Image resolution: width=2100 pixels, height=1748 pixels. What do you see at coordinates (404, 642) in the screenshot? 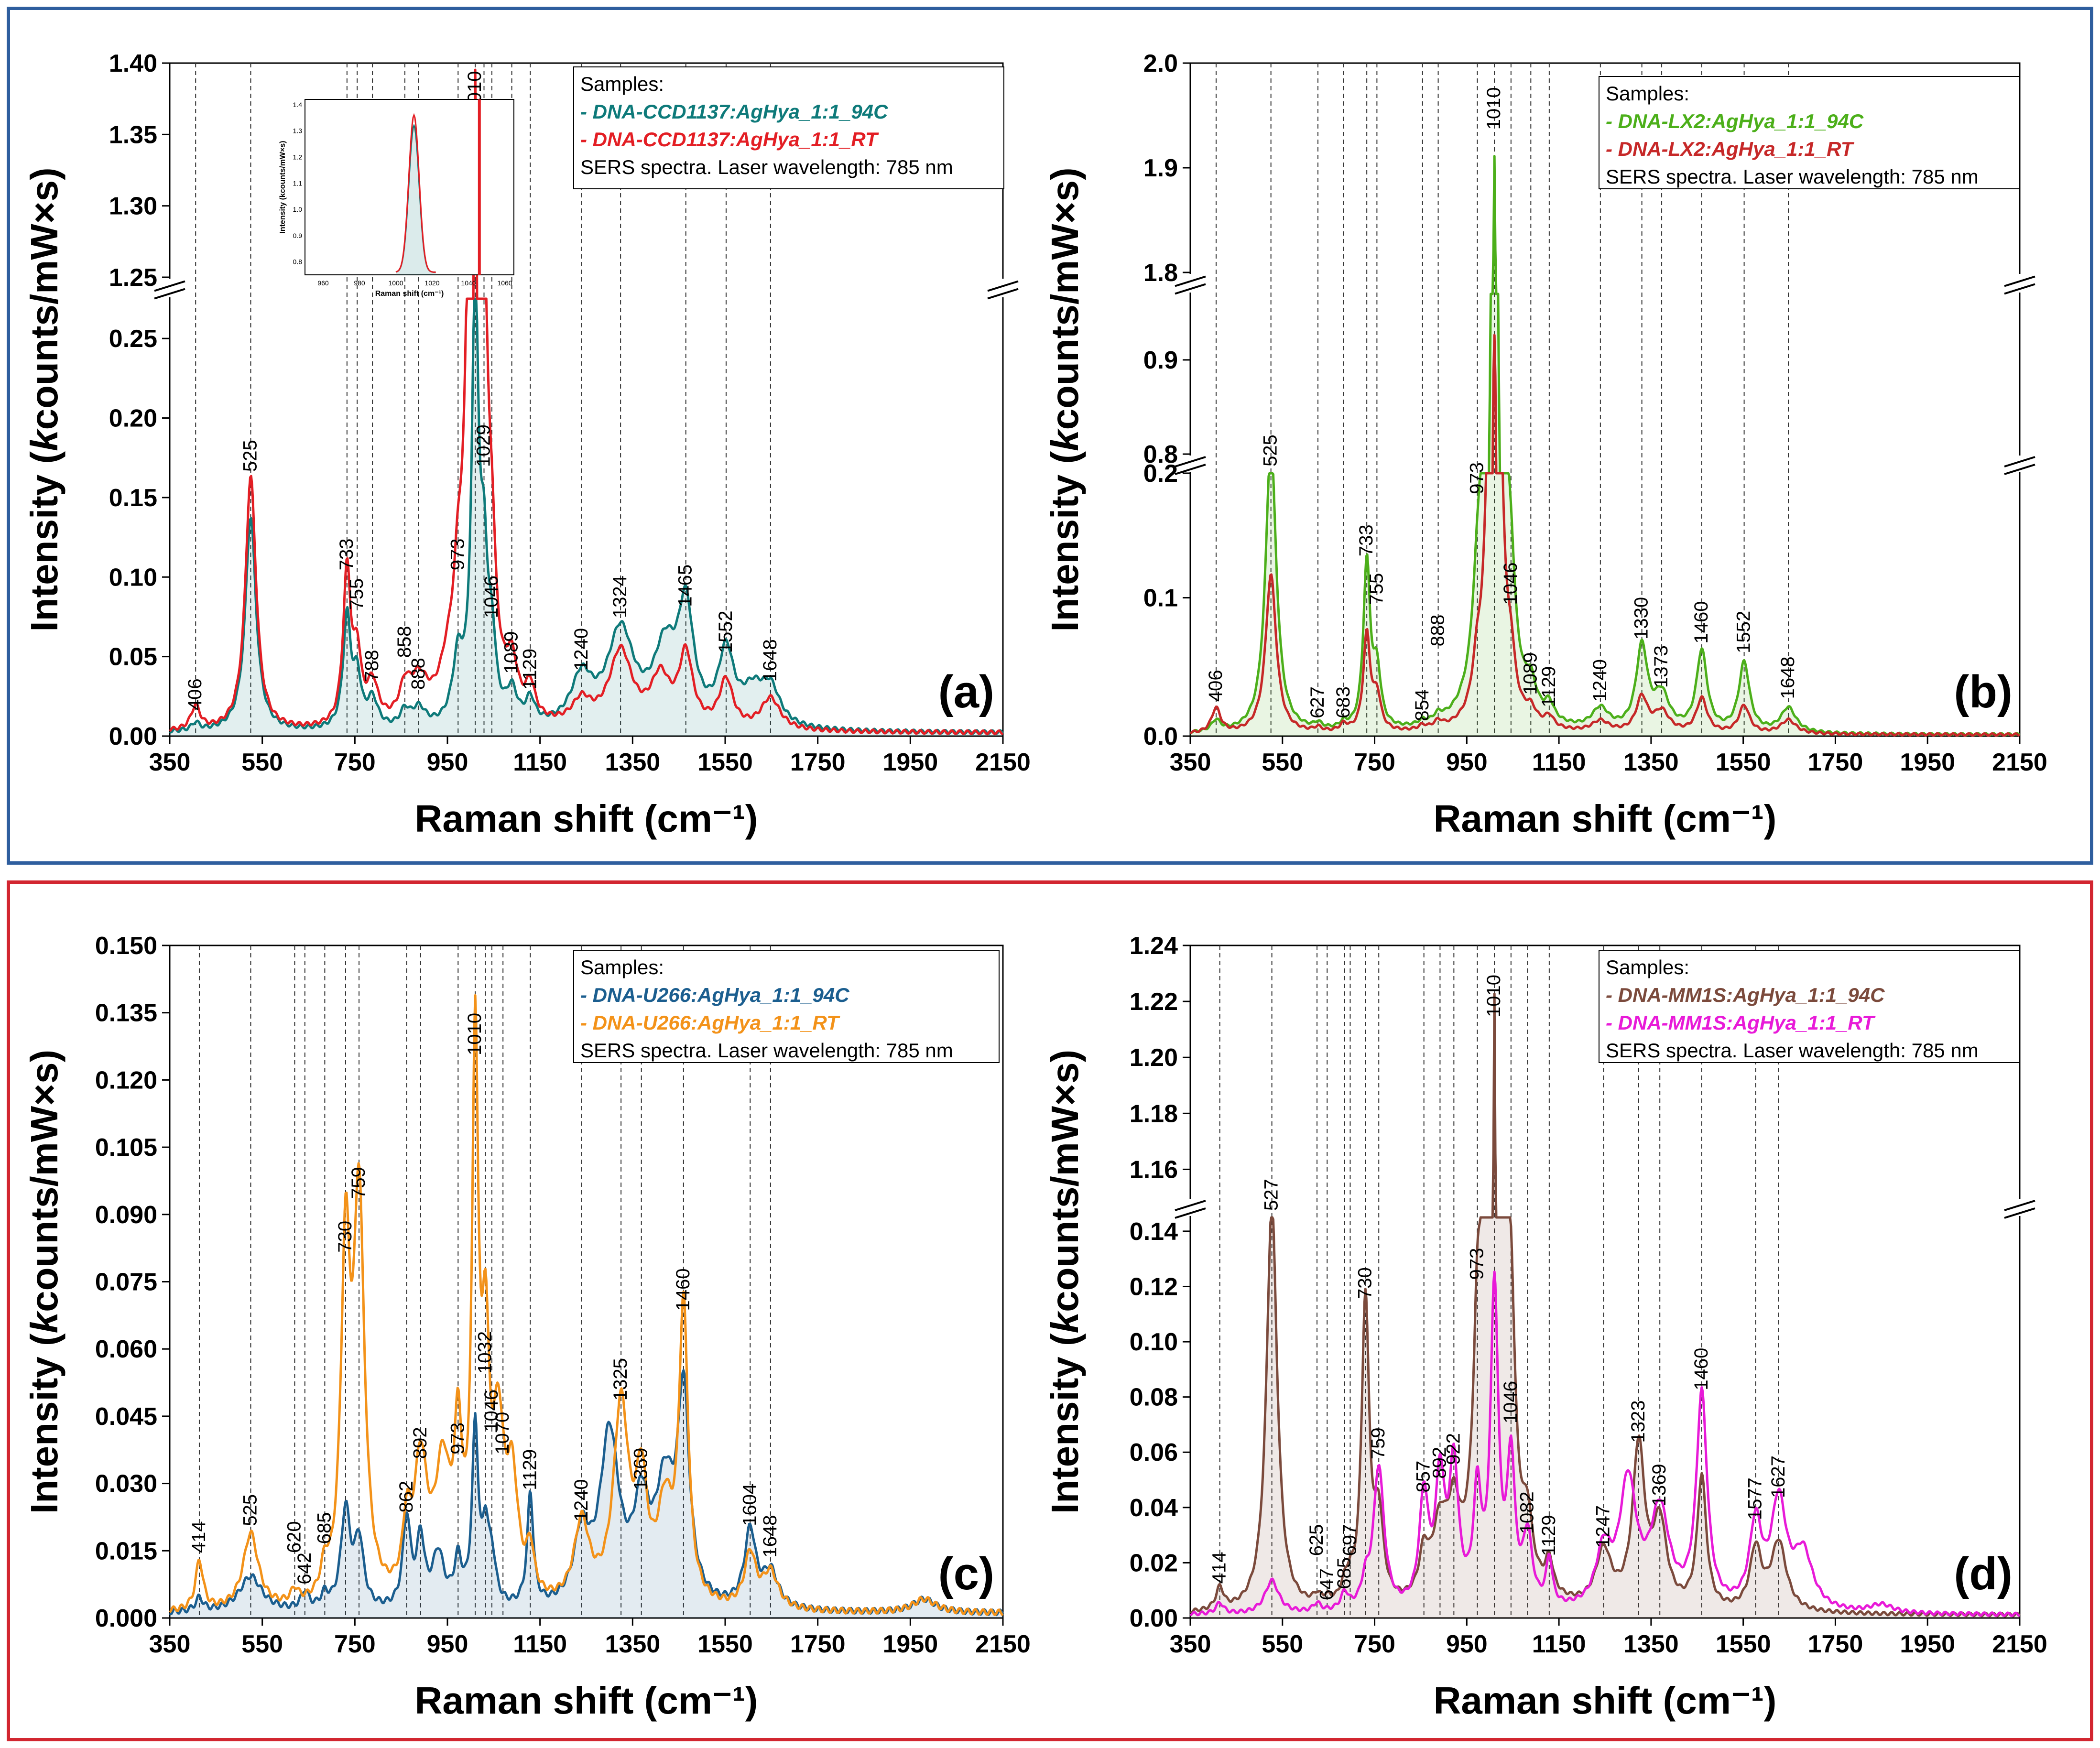
I see `peak-label-858: 858` at bounding box center [404, 642].